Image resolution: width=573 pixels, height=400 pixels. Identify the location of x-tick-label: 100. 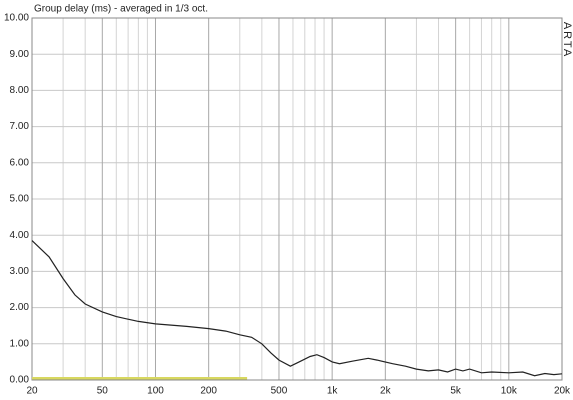
(155, 391).